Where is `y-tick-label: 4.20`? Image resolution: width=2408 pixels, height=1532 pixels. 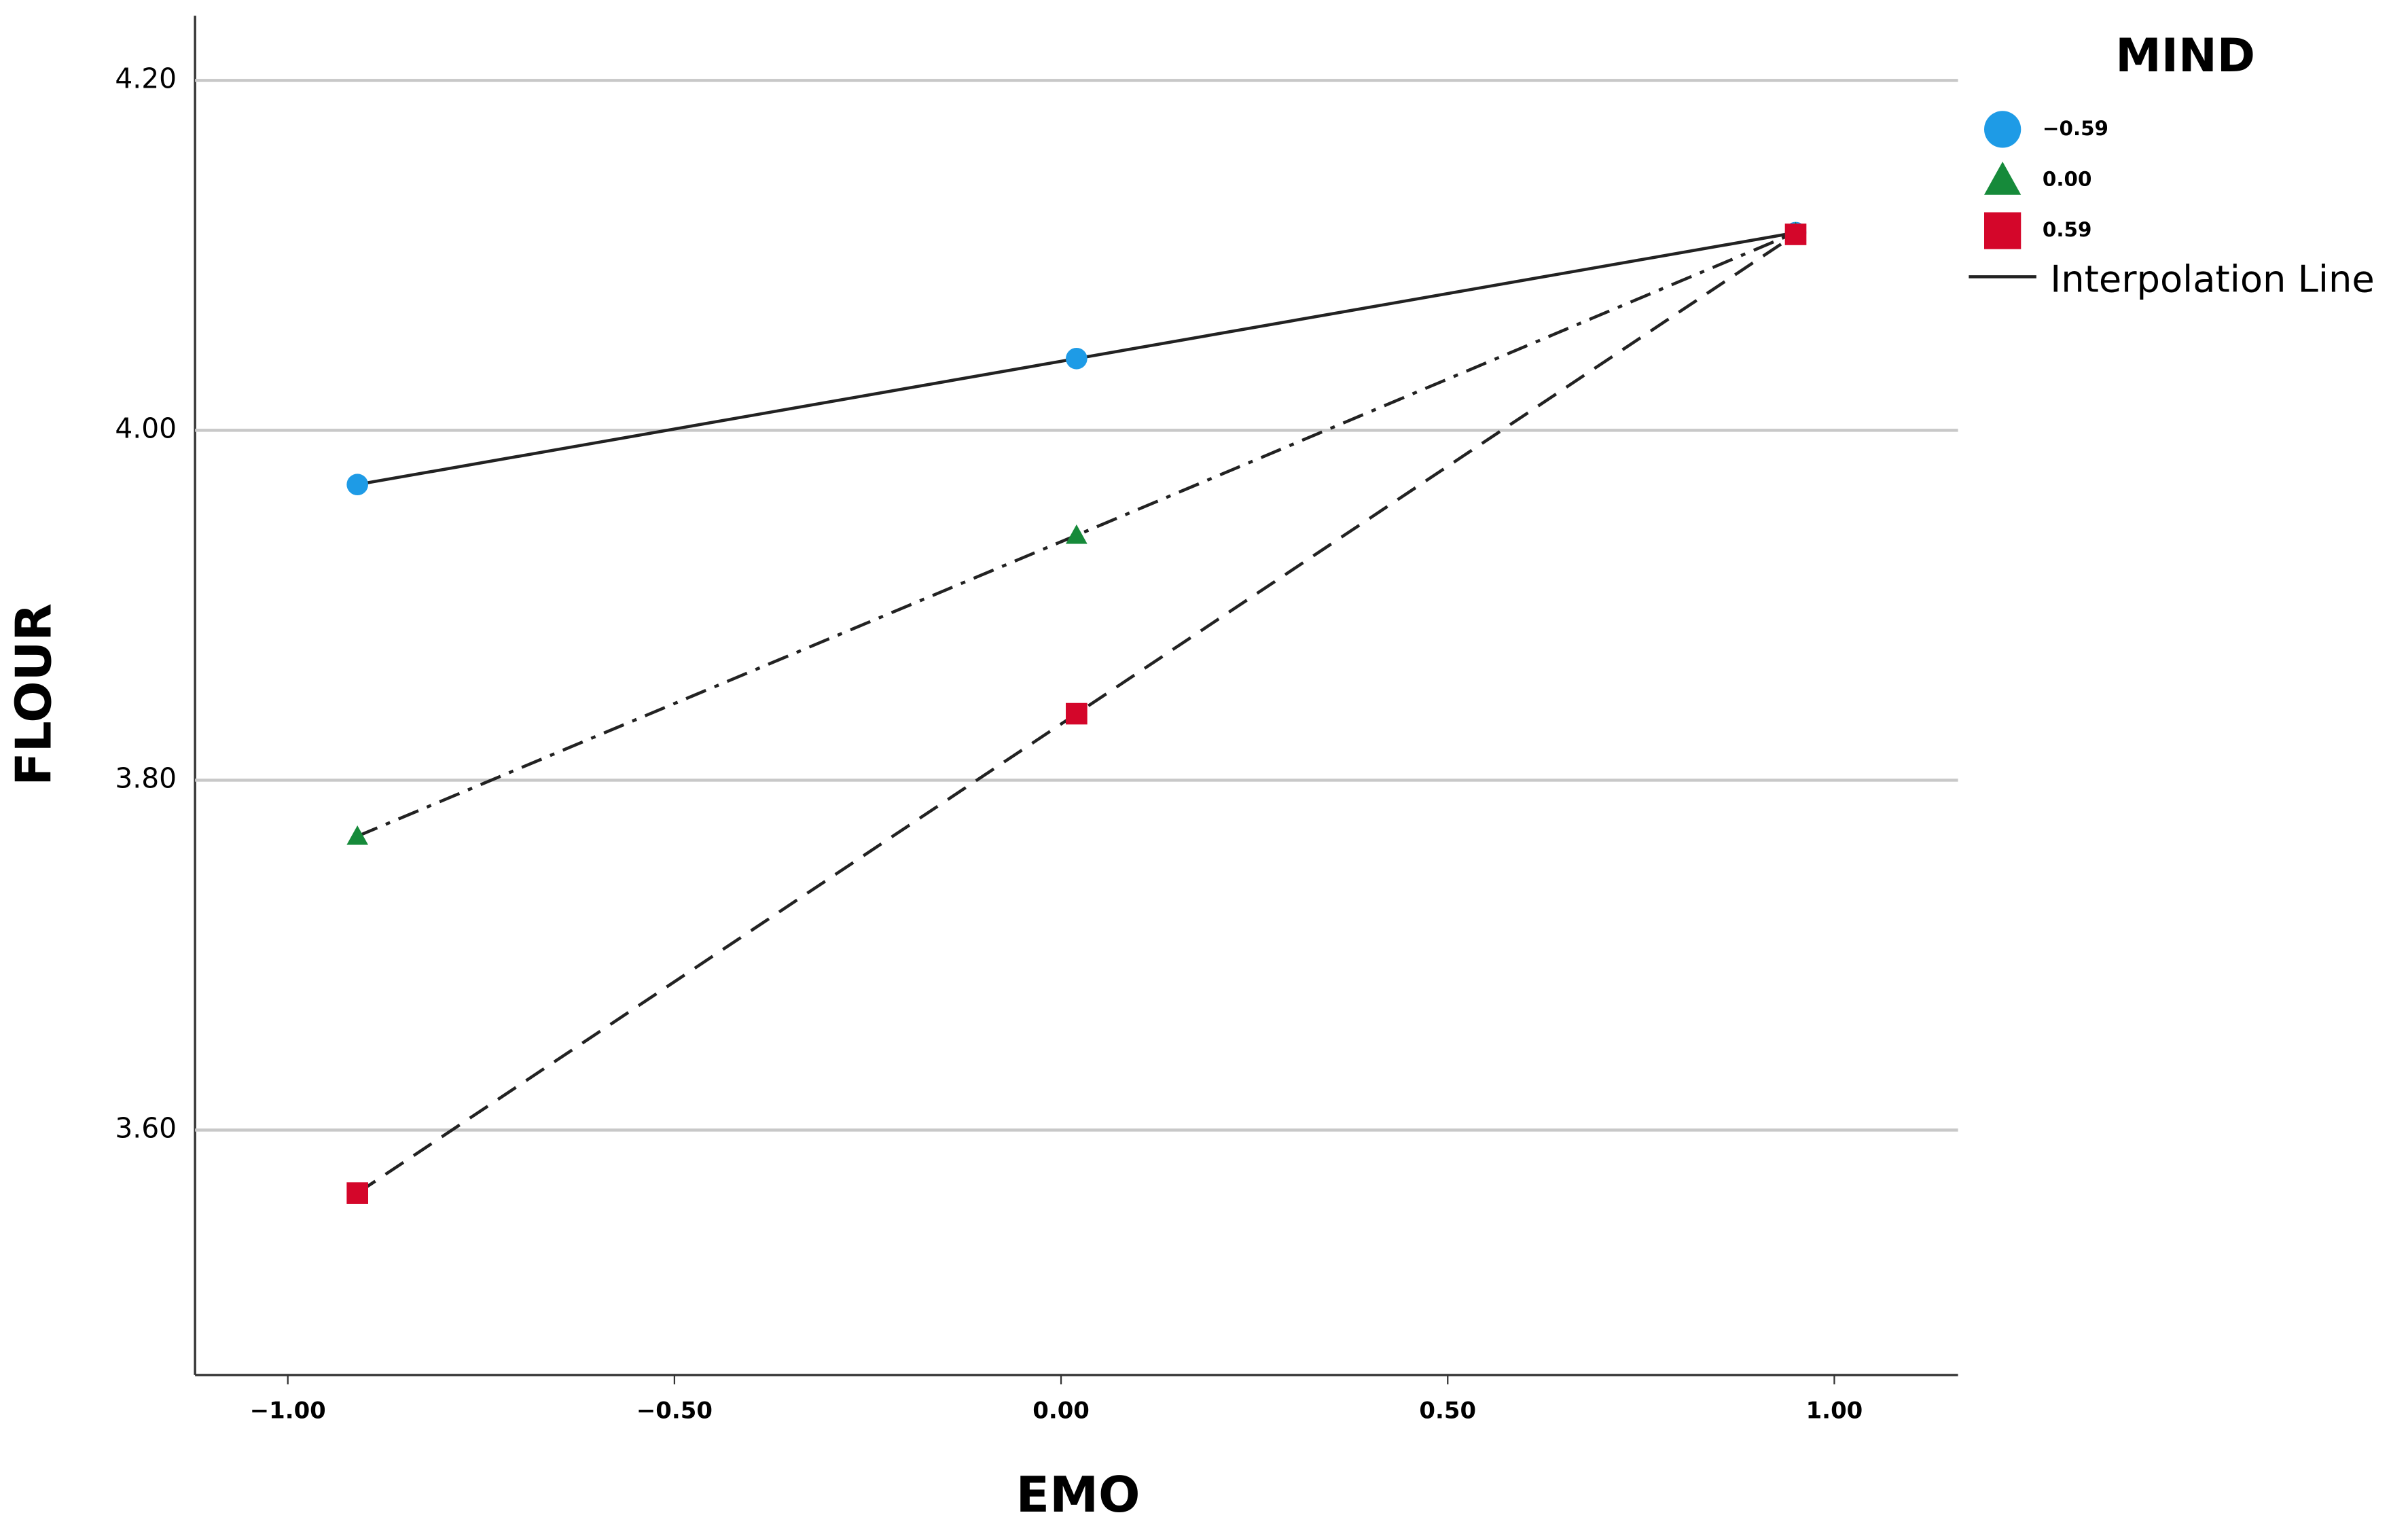 y-tick-label: 4.20 is located at coordinates (146, 78).